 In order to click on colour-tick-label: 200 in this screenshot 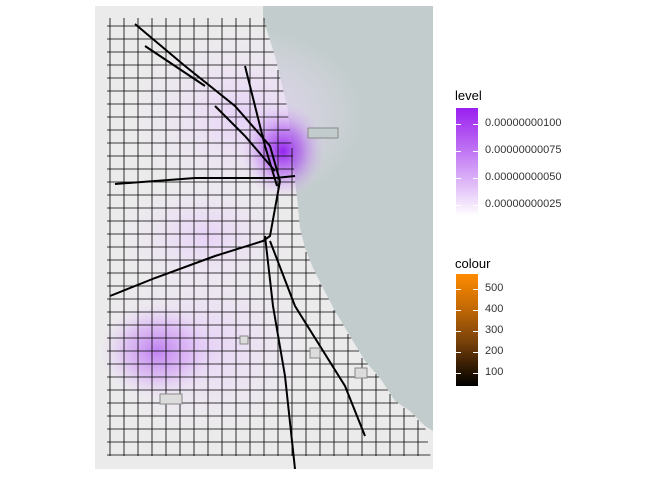, I will do `click(494, 351)`.